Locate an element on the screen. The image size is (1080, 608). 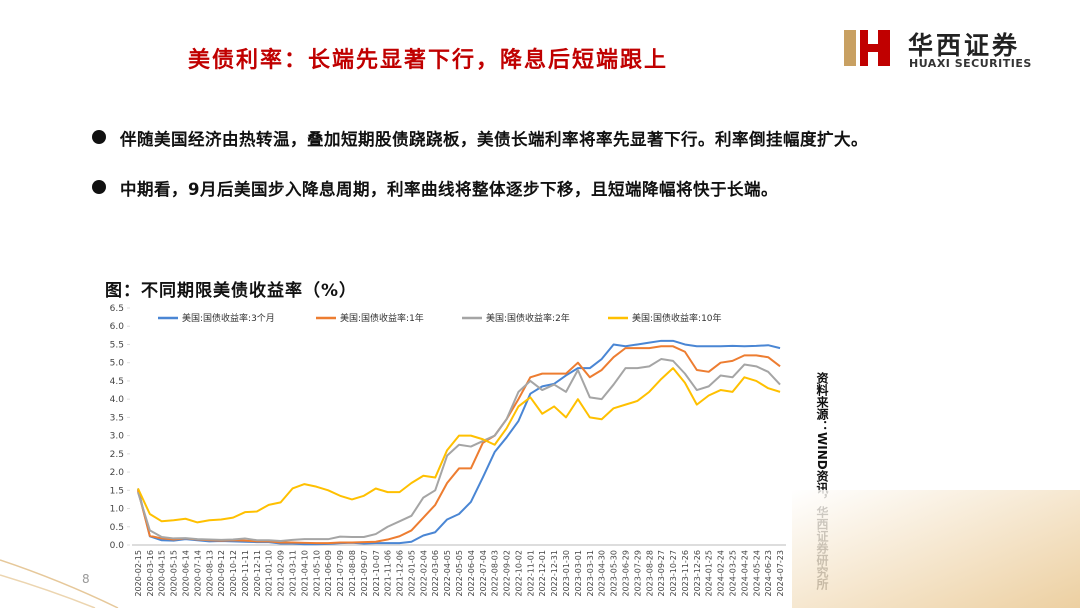
x-tick-label: 2020-11-11 is located at coordinates (245, 573).